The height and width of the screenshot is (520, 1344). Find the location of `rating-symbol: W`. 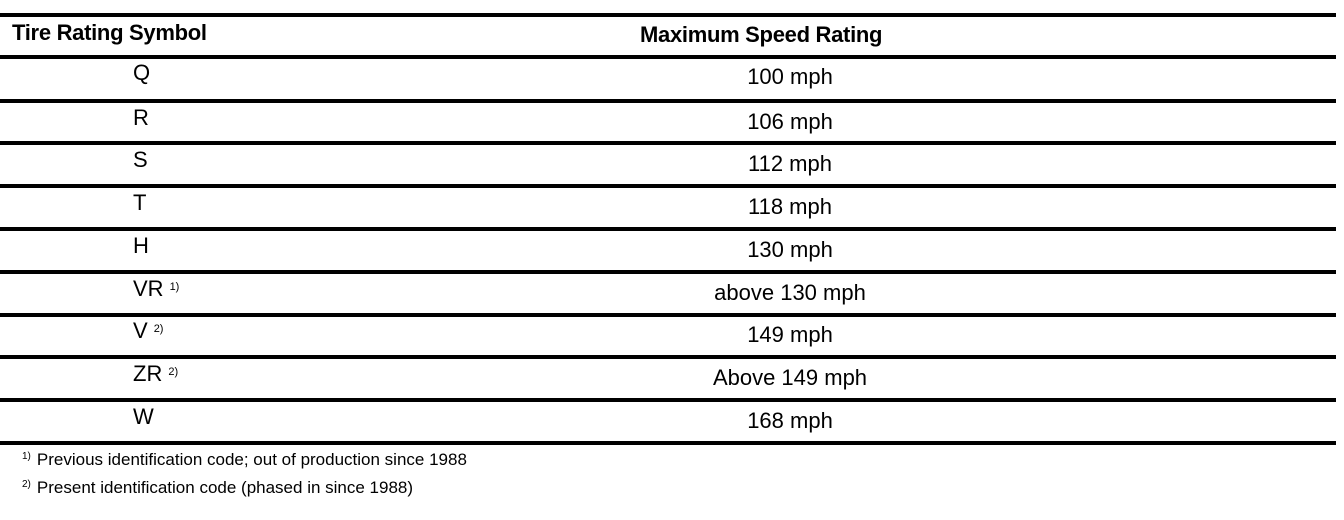

rating-symbol: W is located at coordinates (143, 416).